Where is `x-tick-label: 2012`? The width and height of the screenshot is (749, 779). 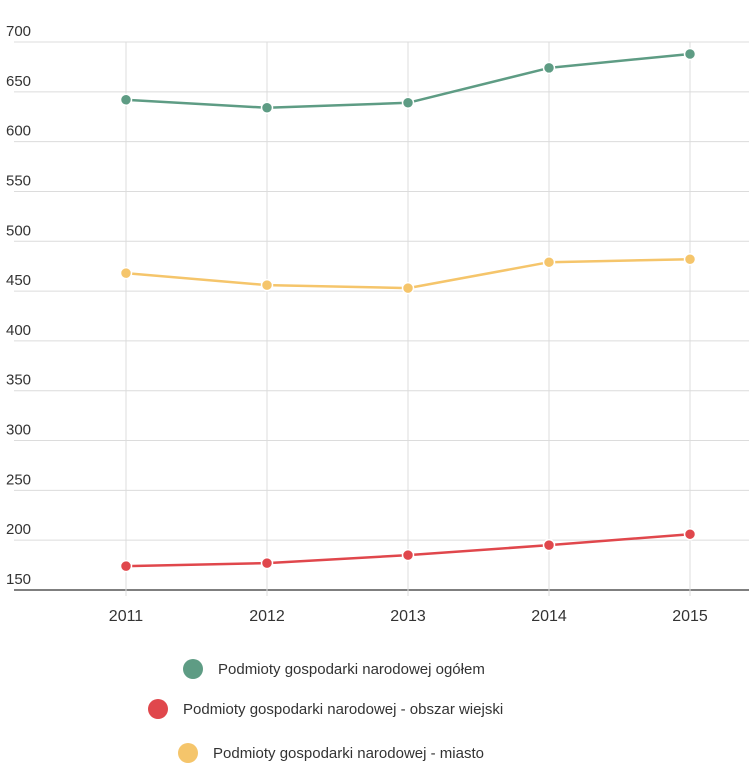
x-tick-label: 2012 is located at coordinates (267, 616).